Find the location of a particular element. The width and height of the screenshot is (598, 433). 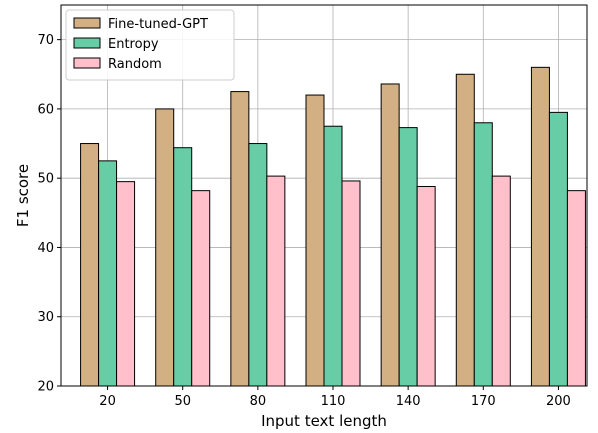

x-axis-ticks: 20 50 80 110 140 170 200 is located at coordinates (335, 397).